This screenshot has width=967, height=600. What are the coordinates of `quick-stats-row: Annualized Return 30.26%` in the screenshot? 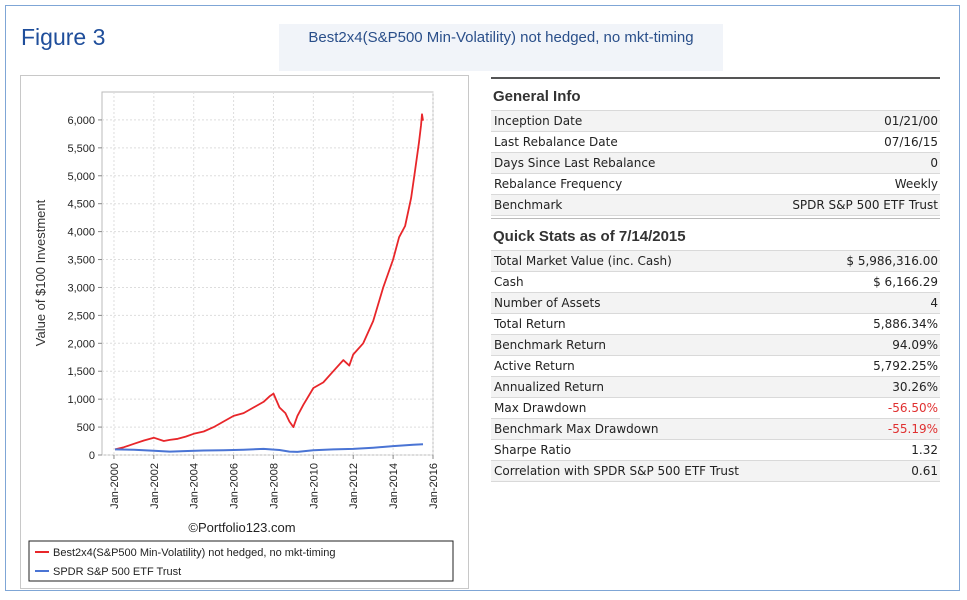 It's located at (715, 387).